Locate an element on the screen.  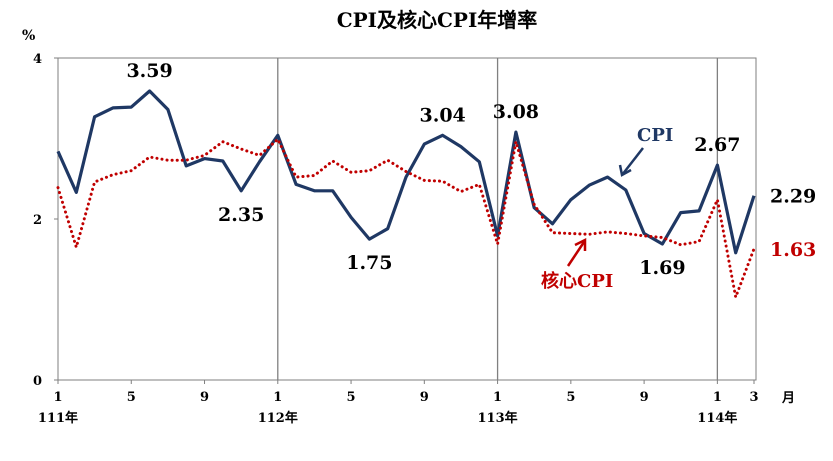
data-label: 2.35 is located at coordinates (241, 215).